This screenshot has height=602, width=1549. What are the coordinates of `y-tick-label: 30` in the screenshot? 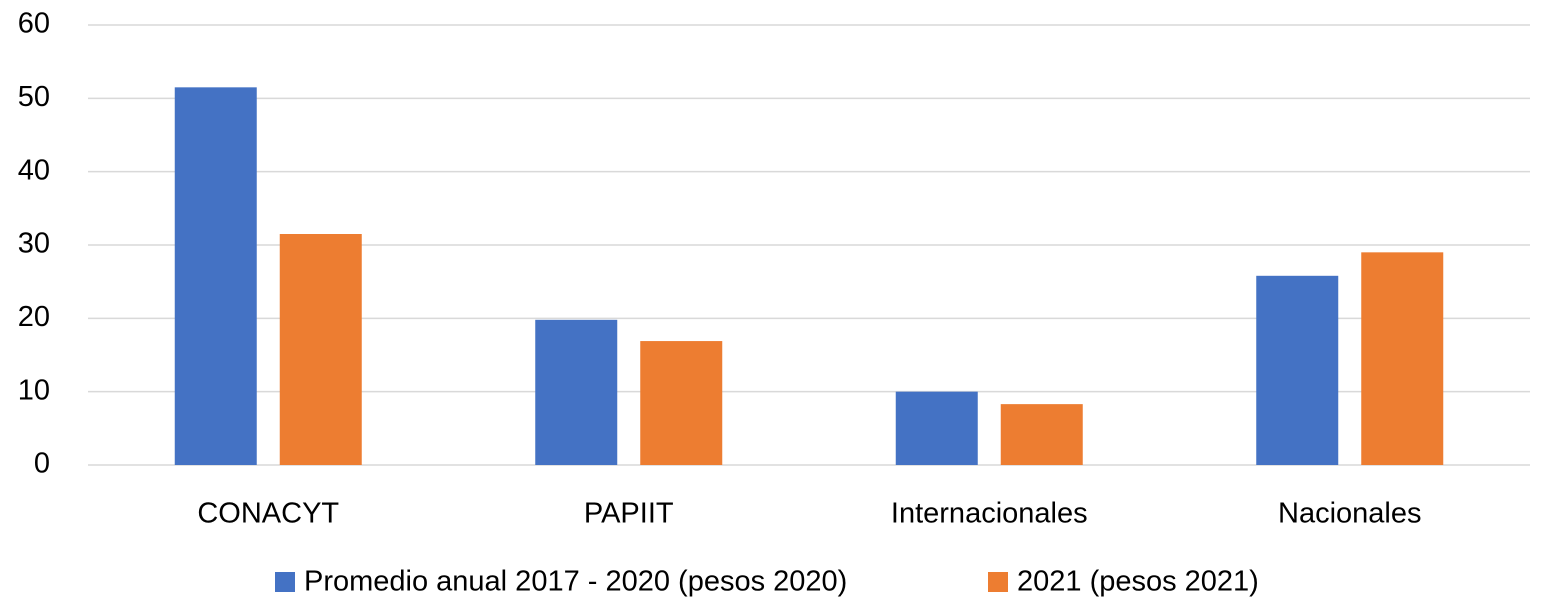 It's located at (34, 244).